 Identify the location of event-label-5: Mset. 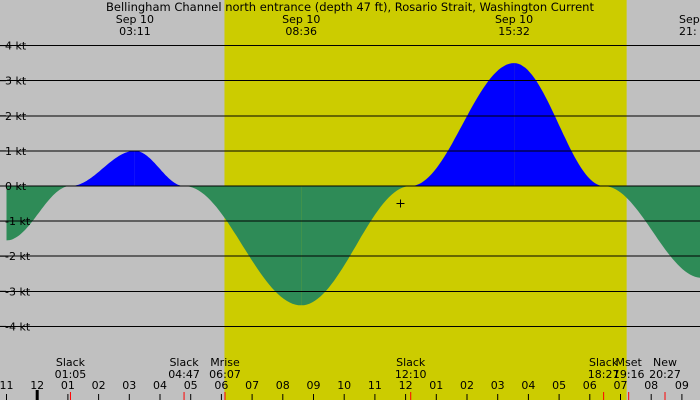
(629, 362).